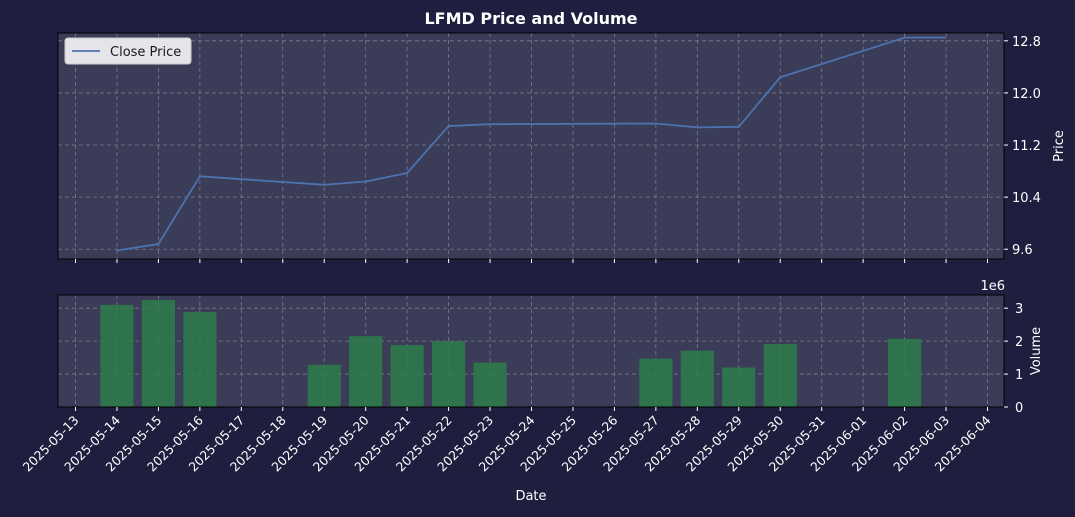 The width and height of the screenshot is (1075, 517). I want to click on legend: Close Price, so click(128, 51).